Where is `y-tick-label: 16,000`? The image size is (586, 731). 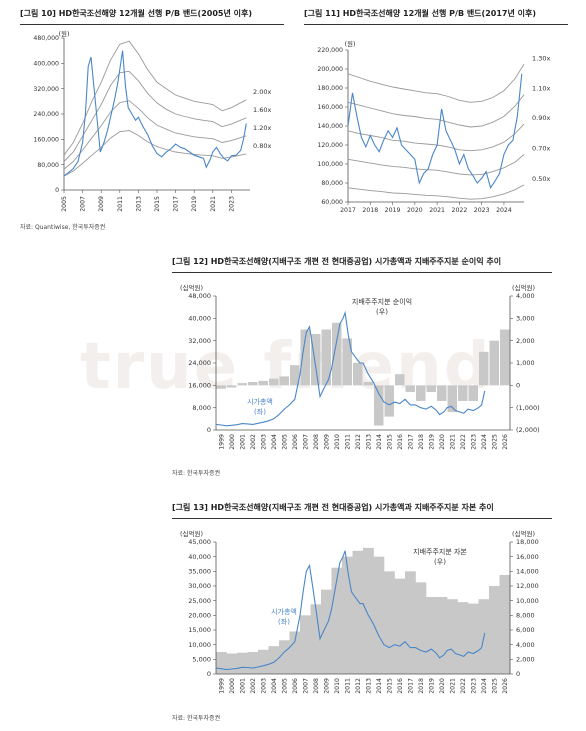 y-tick-label: 16,000 is located at coordinates (199, 386).